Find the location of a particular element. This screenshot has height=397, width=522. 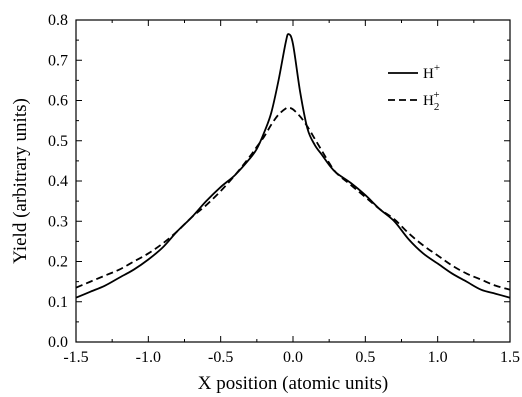

legend-label-h-plus: H+ is located at coordinates (431, 72).